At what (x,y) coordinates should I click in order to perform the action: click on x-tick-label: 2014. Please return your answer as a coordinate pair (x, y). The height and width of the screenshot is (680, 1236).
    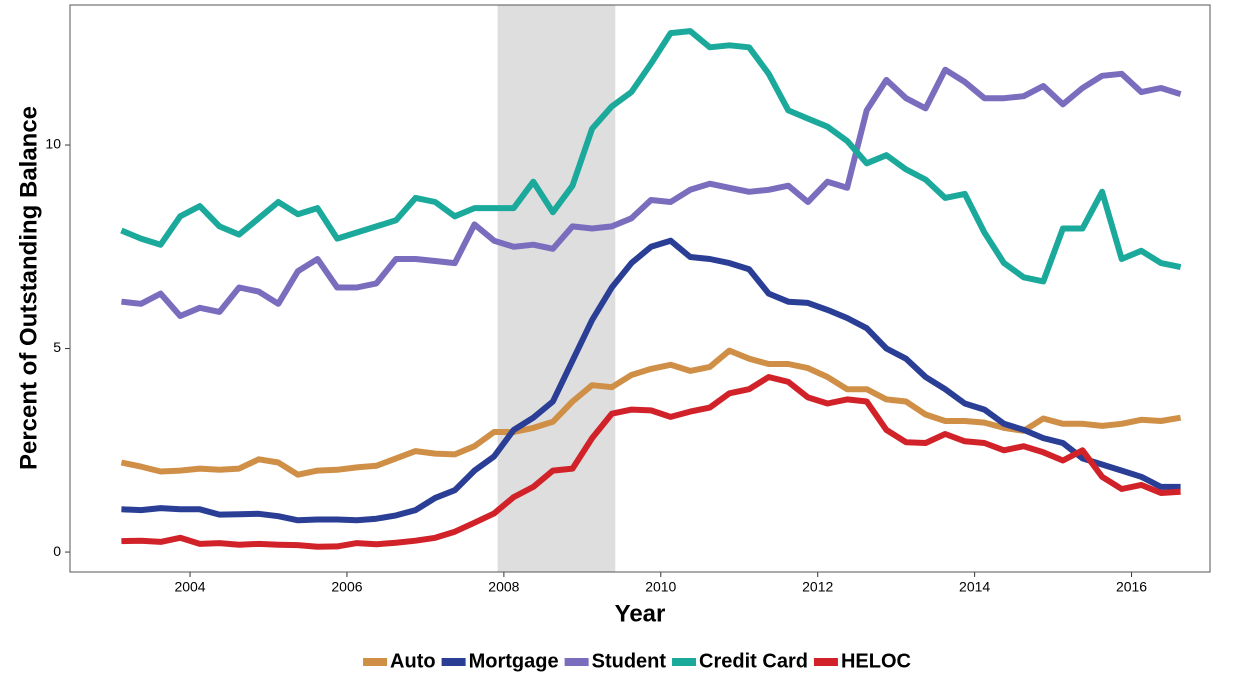
    Looking at the image, I should click on (974, 587).